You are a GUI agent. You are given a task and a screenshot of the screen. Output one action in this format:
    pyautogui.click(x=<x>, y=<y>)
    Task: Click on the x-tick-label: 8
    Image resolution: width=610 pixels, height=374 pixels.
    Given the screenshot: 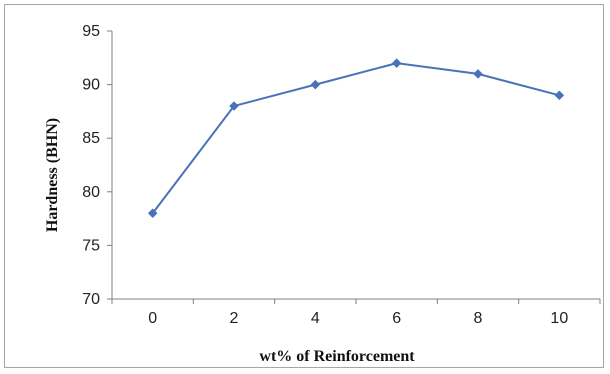 What is the action you would take?
    pyautogui.click(x=478, y=318)
    